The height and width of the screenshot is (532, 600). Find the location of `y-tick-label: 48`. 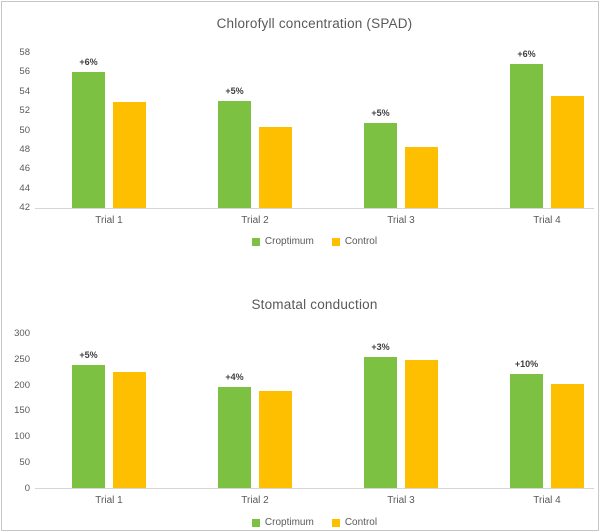

y-tick-label: 48 is located at coordinates (24, 149).